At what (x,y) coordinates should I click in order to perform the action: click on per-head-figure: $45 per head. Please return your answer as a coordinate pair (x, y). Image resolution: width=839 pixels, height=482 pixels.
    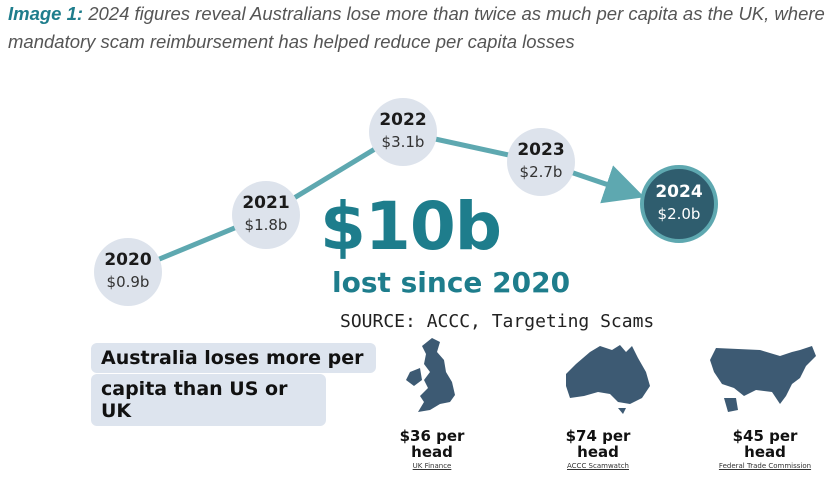
    Looking at the image, I should click on (765, 444).